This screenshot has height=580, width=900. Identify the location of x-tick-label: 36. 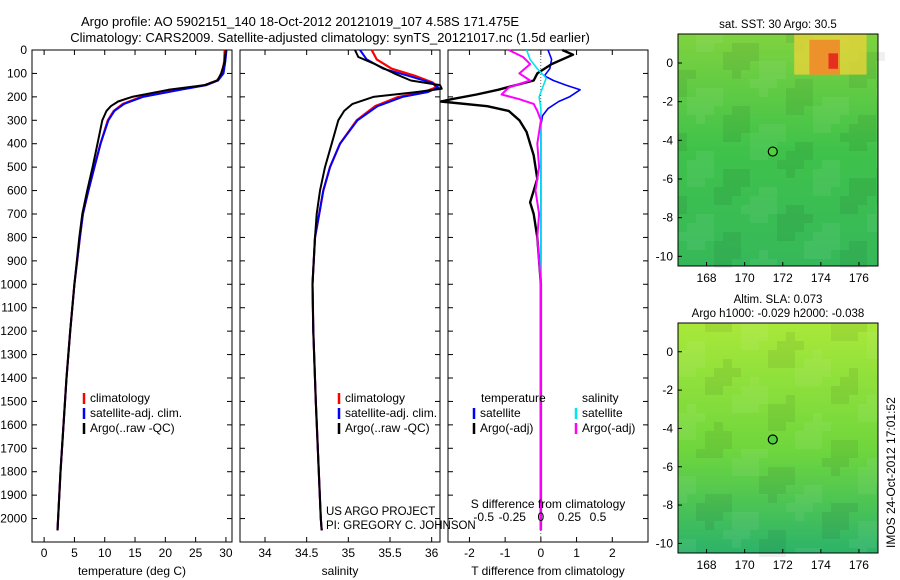
(432, 553).